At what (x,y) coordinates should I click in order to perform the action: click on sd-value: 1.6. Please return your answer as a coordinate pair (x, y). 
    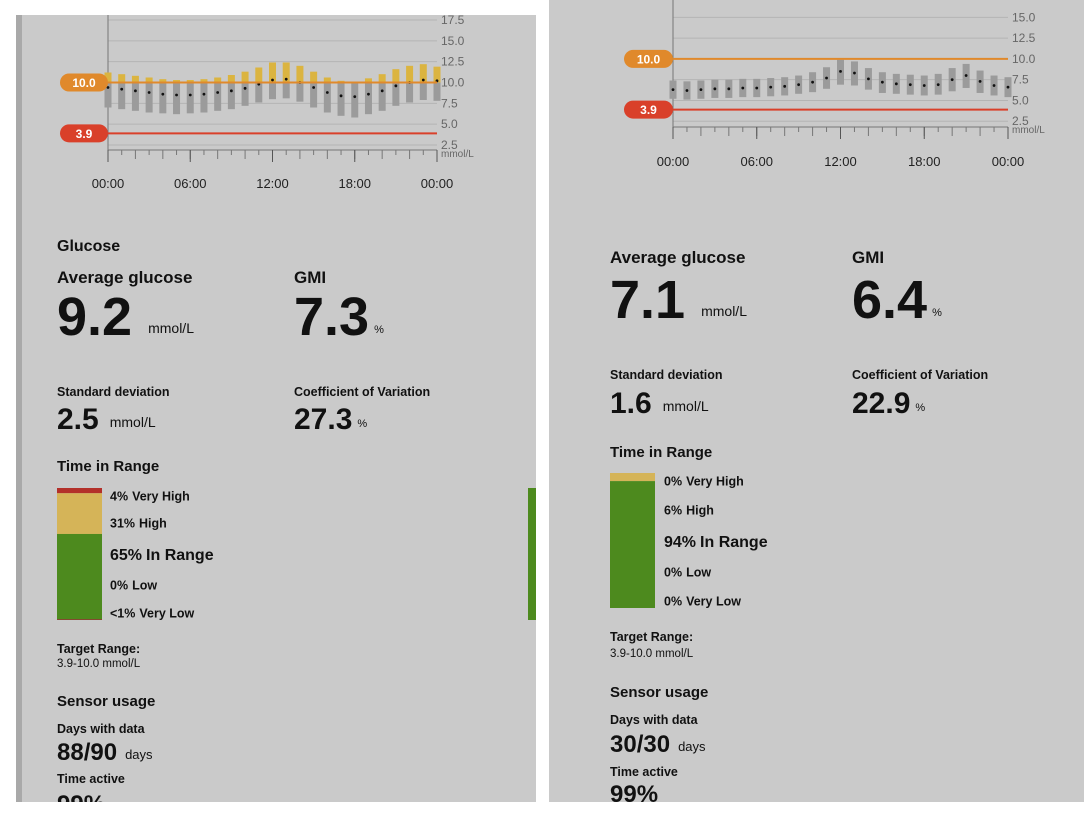
    Looking at the image, I should click on (631, 403).